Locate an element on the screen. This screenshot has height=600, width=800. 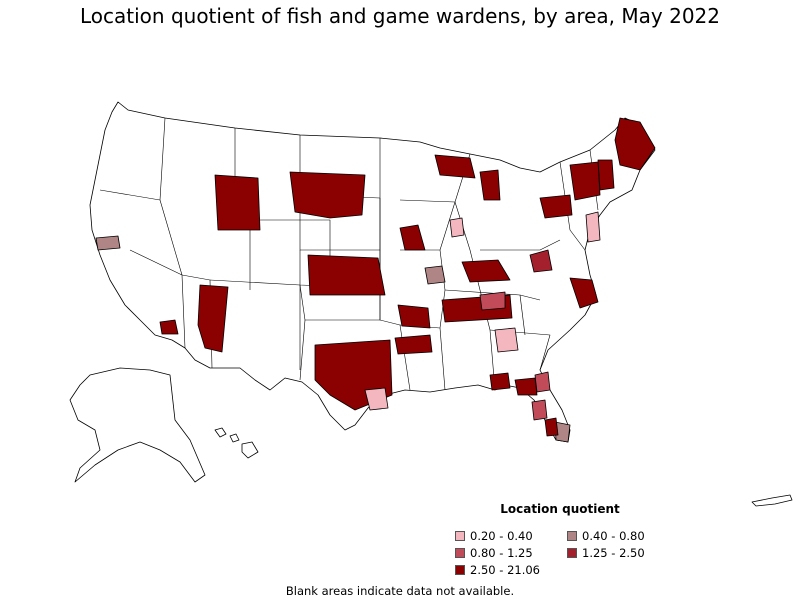
legend-item-3: 1.25 - 2.50 is located at coordinates (623, 552).